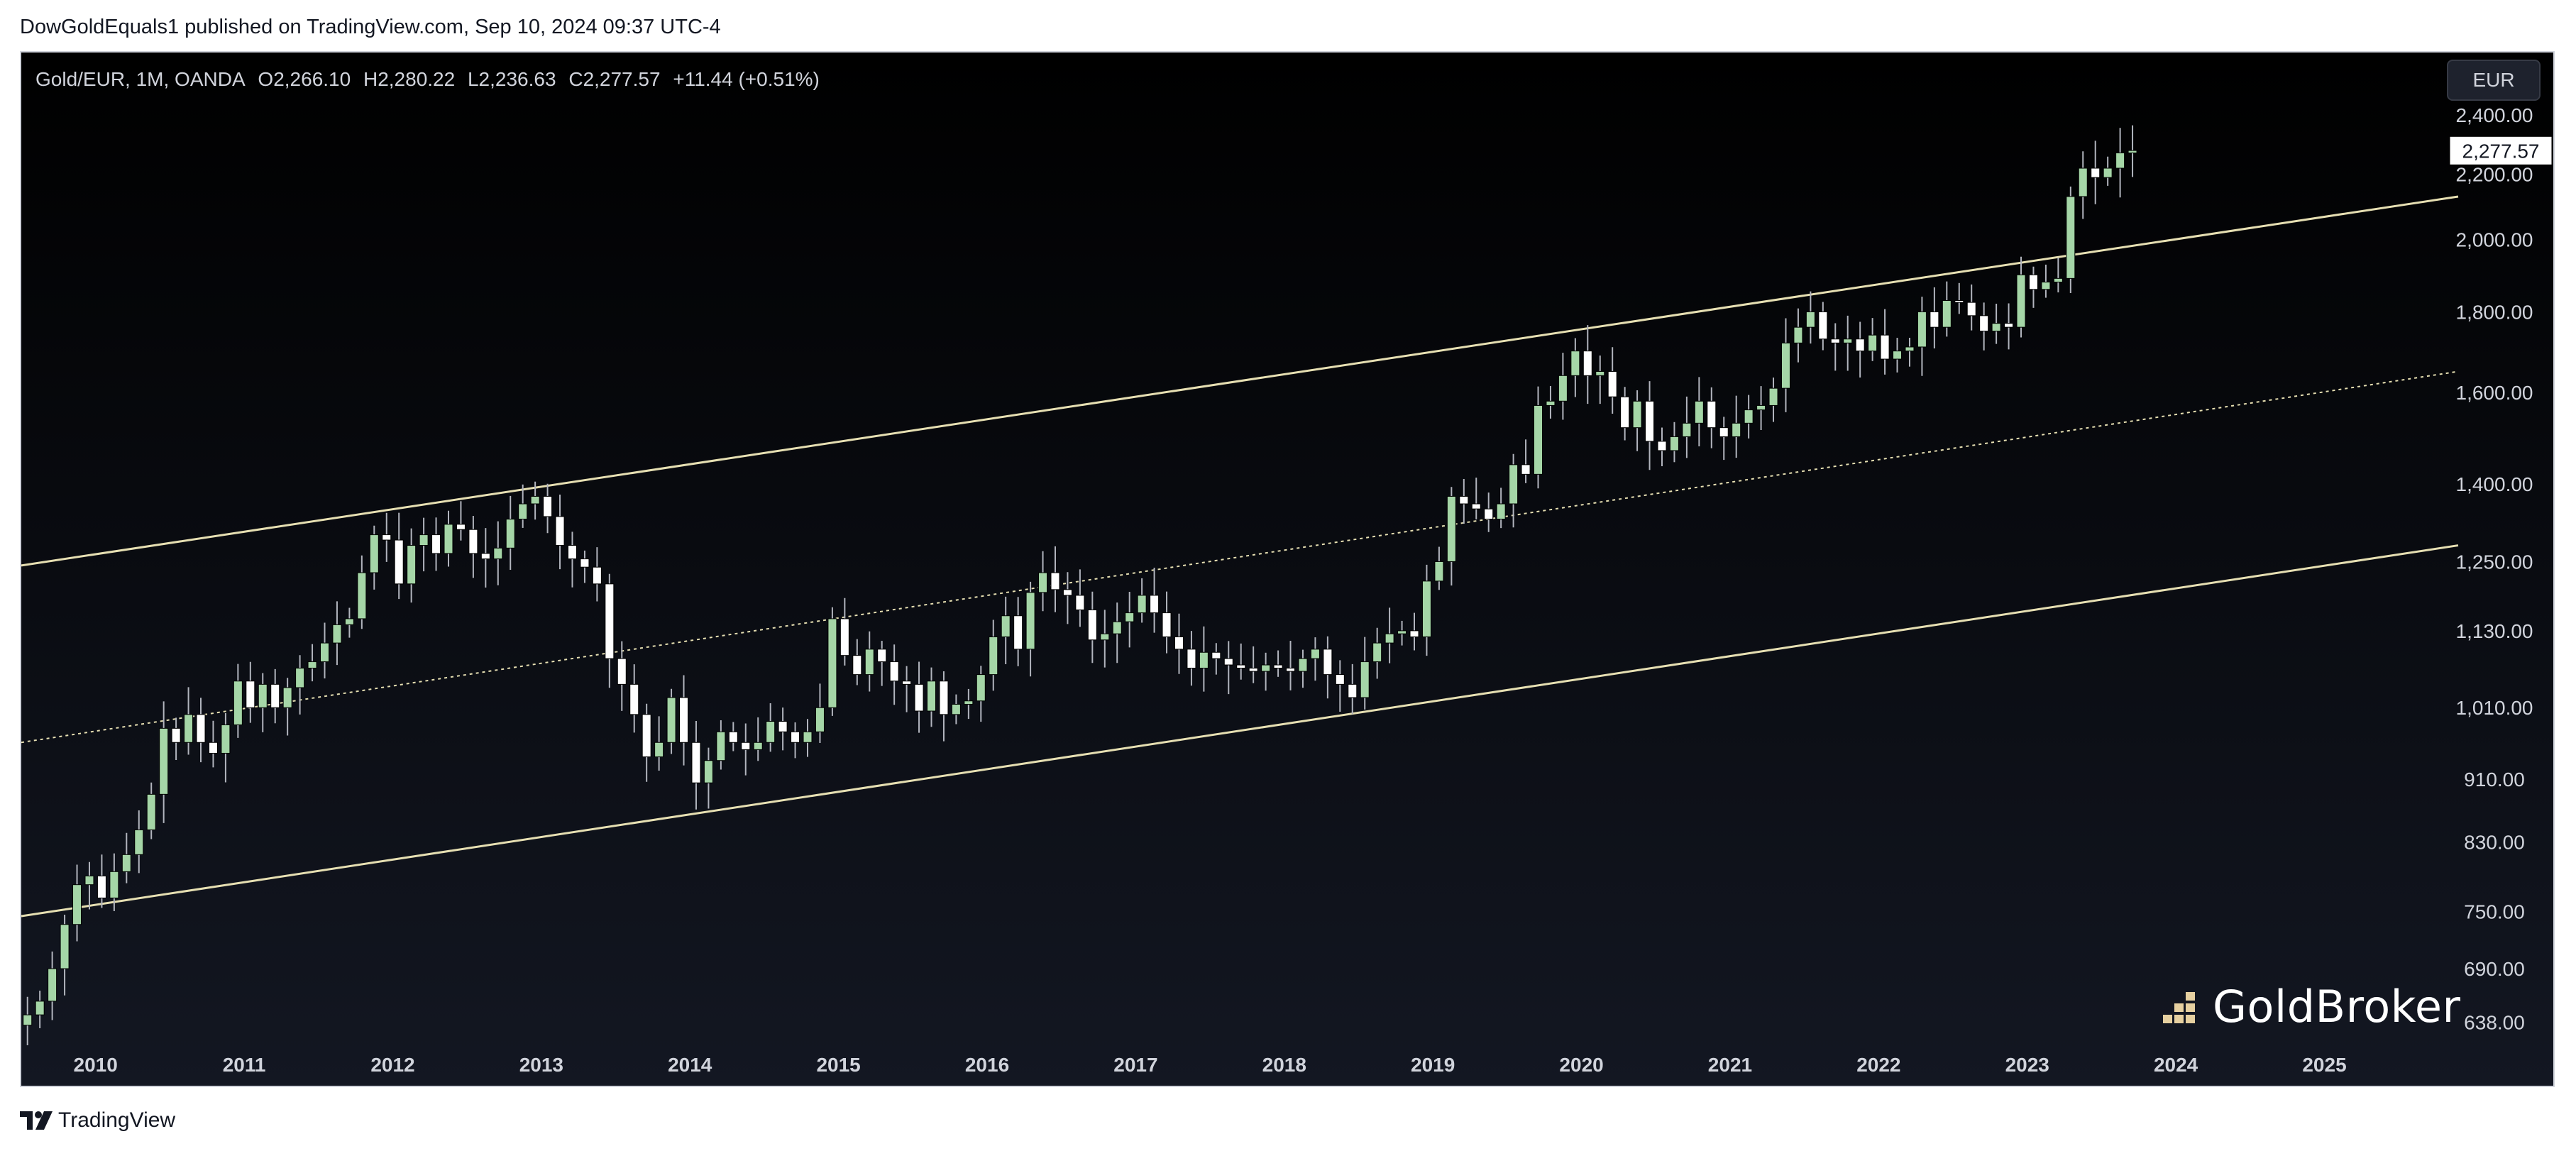  I want to click on time-tick-label: 2024, so click(2176, 1065).